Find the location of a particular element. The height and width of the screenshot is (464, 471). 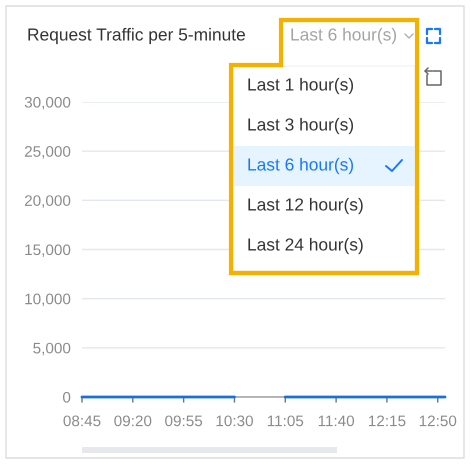

x-tick-label: 08:45 is located at coordinates (81, 420).